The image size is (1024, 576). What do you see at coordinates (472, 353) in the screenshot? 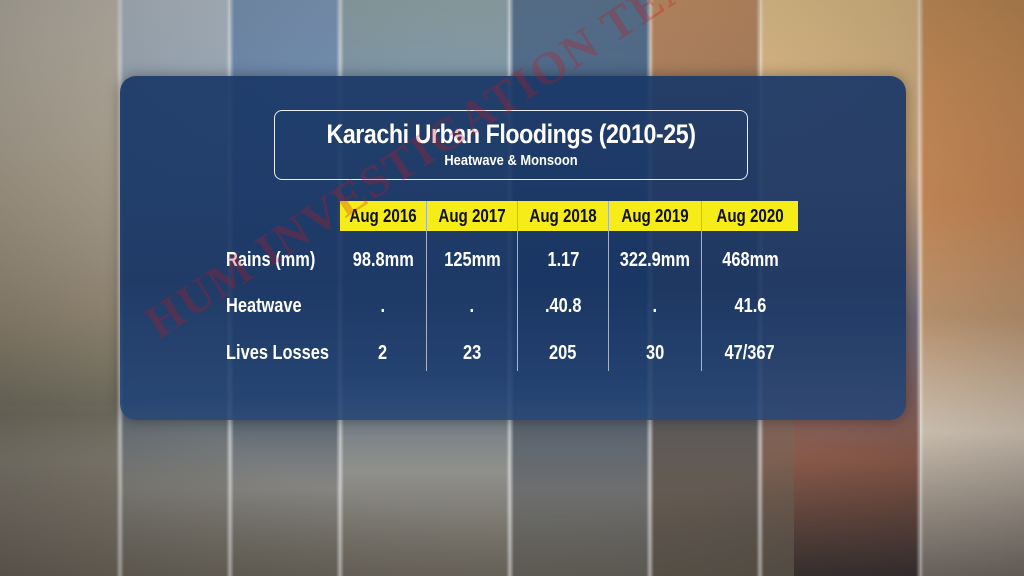
I see `table-cell: 23` at bounding box center [472, 353].